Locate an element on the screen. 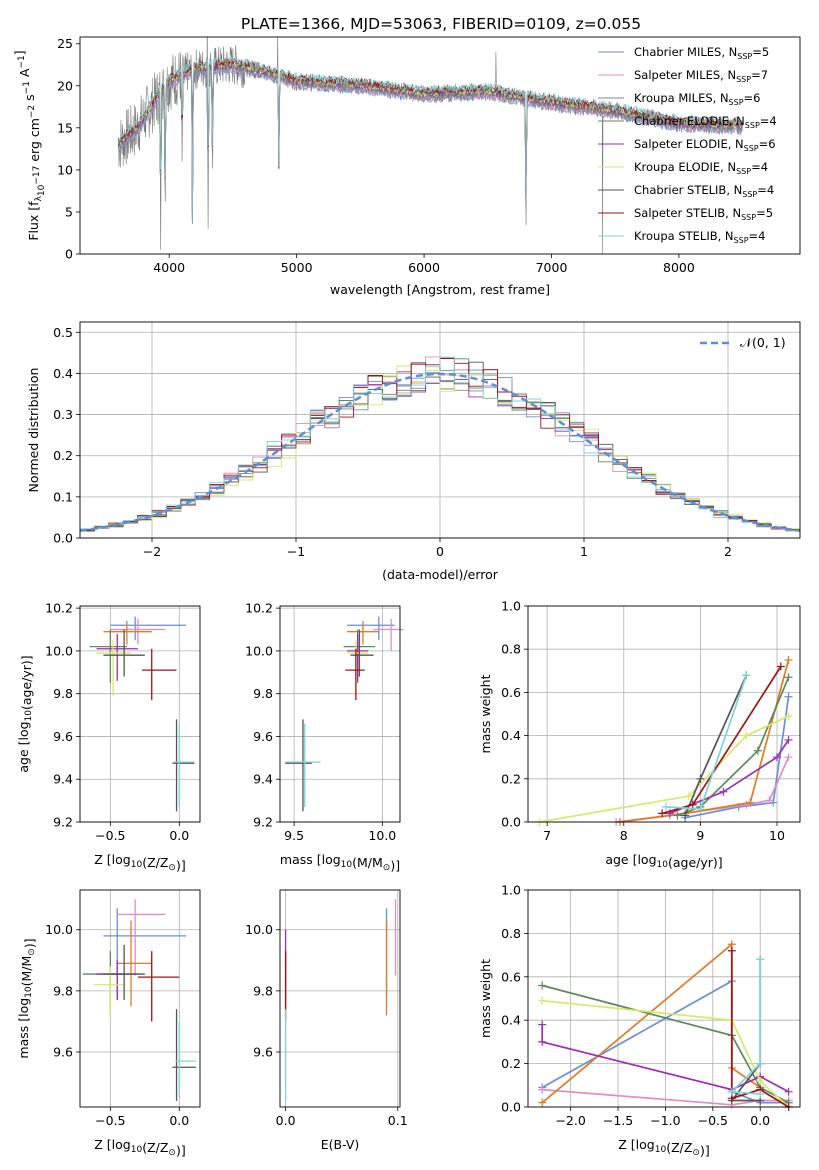 The height and width of the screenshot is (1170, 819). x-tick-label: 0.1 is located at coordinates (398, 1120).